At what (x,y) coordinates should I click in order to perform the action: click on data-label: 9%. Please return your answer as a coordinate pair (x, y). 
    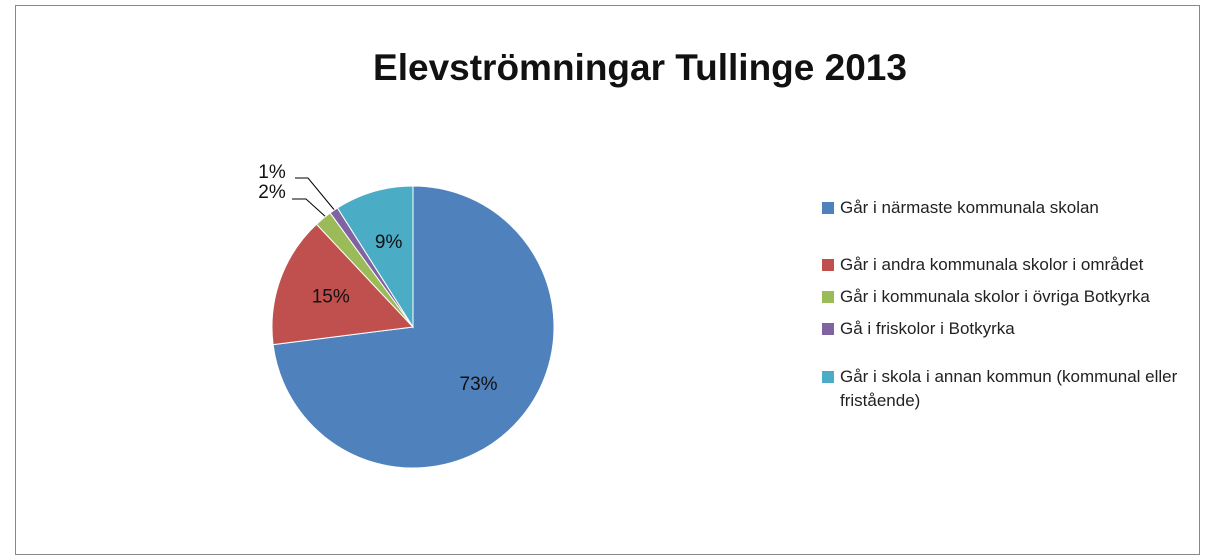
    Looking at the image, I should click on (389, 242).